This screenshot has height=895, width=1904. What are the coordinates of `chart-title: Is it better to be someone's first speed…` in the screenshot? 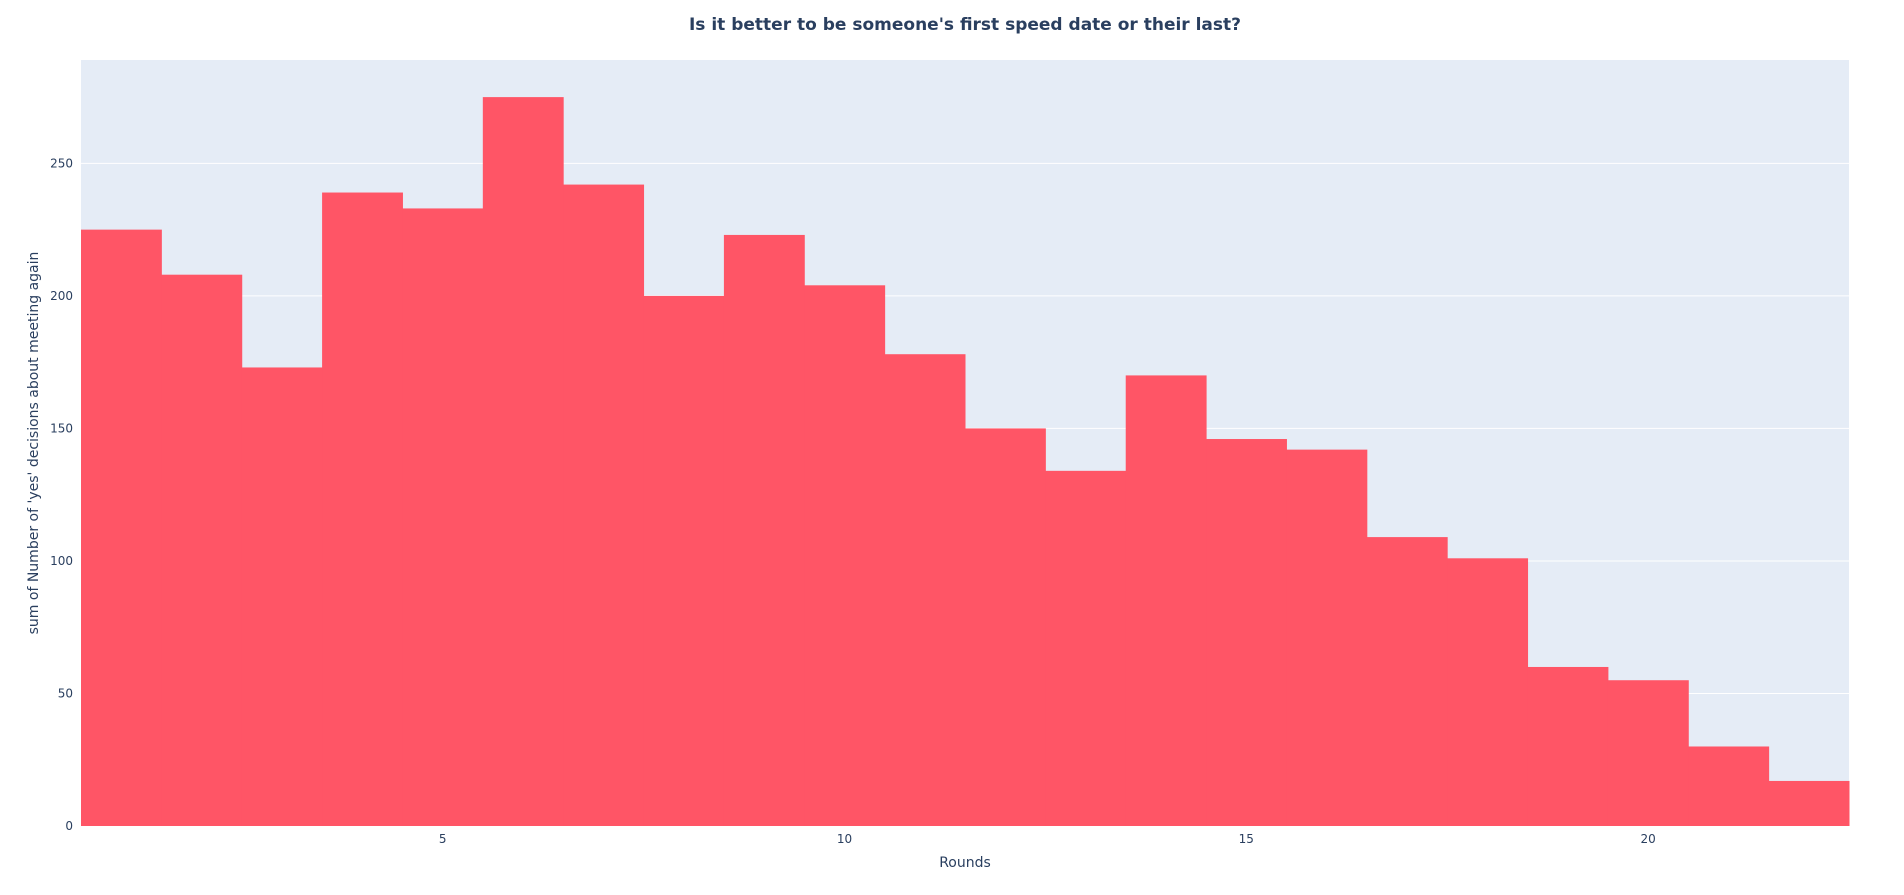 It's located at (965, 25).